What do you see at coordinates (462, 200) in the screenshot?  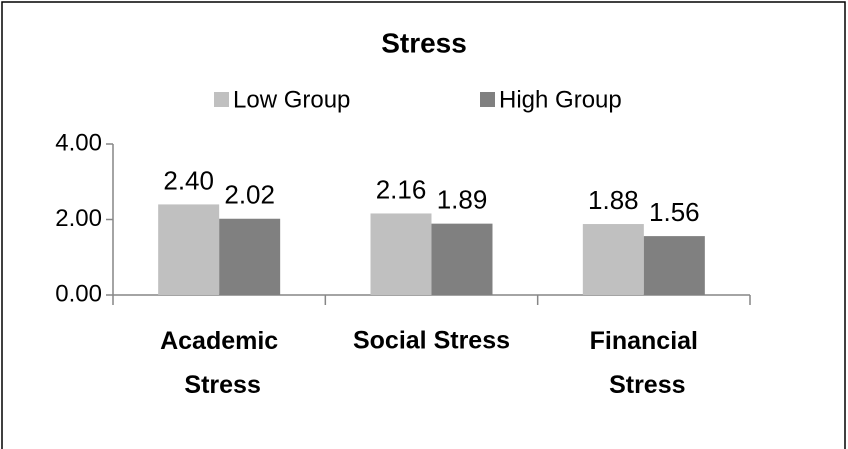 I see `data-label: 1.89` at bounding box center [462, 200].